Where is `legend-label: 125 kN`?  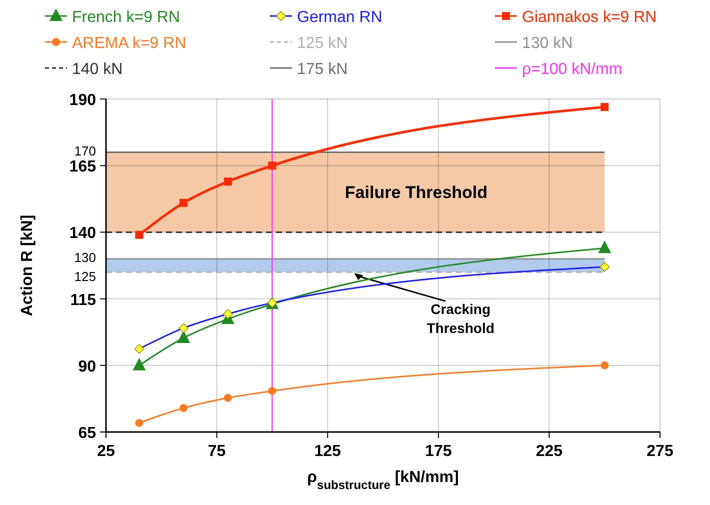 legend-label: 125 kN is located at coordinates (322, 43).